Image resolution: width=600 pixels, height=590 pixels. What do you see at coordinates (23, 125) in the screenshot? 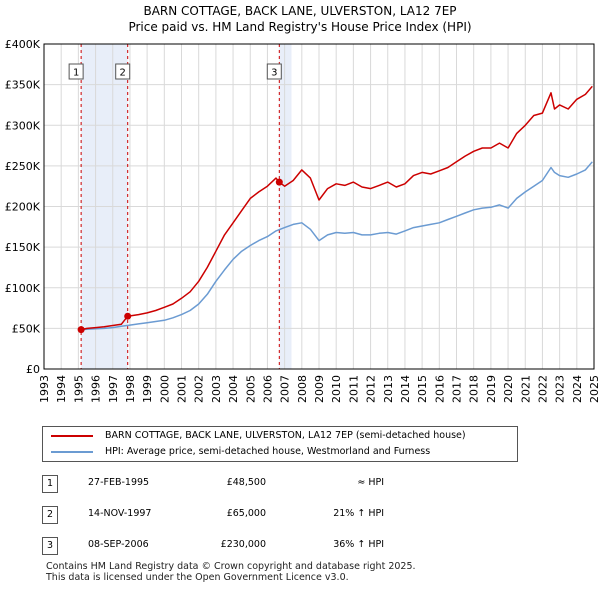
I see `y-tick-label: £300K` at bounding box center [23, 125].